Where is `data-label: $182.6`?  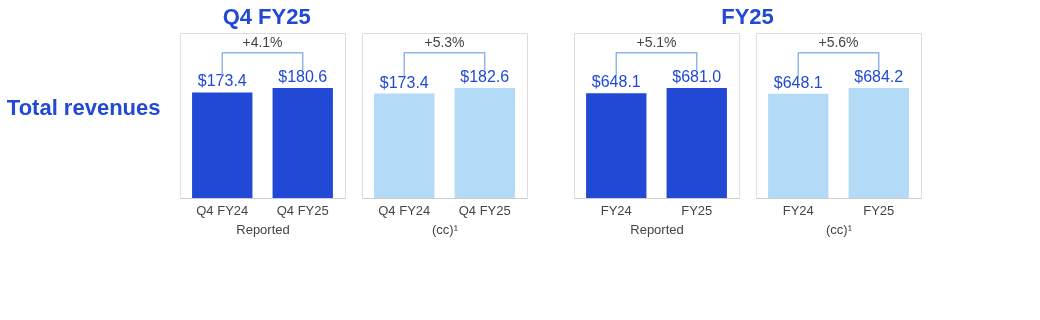
data-label: $182.6 is located at coordinates (485, 76).